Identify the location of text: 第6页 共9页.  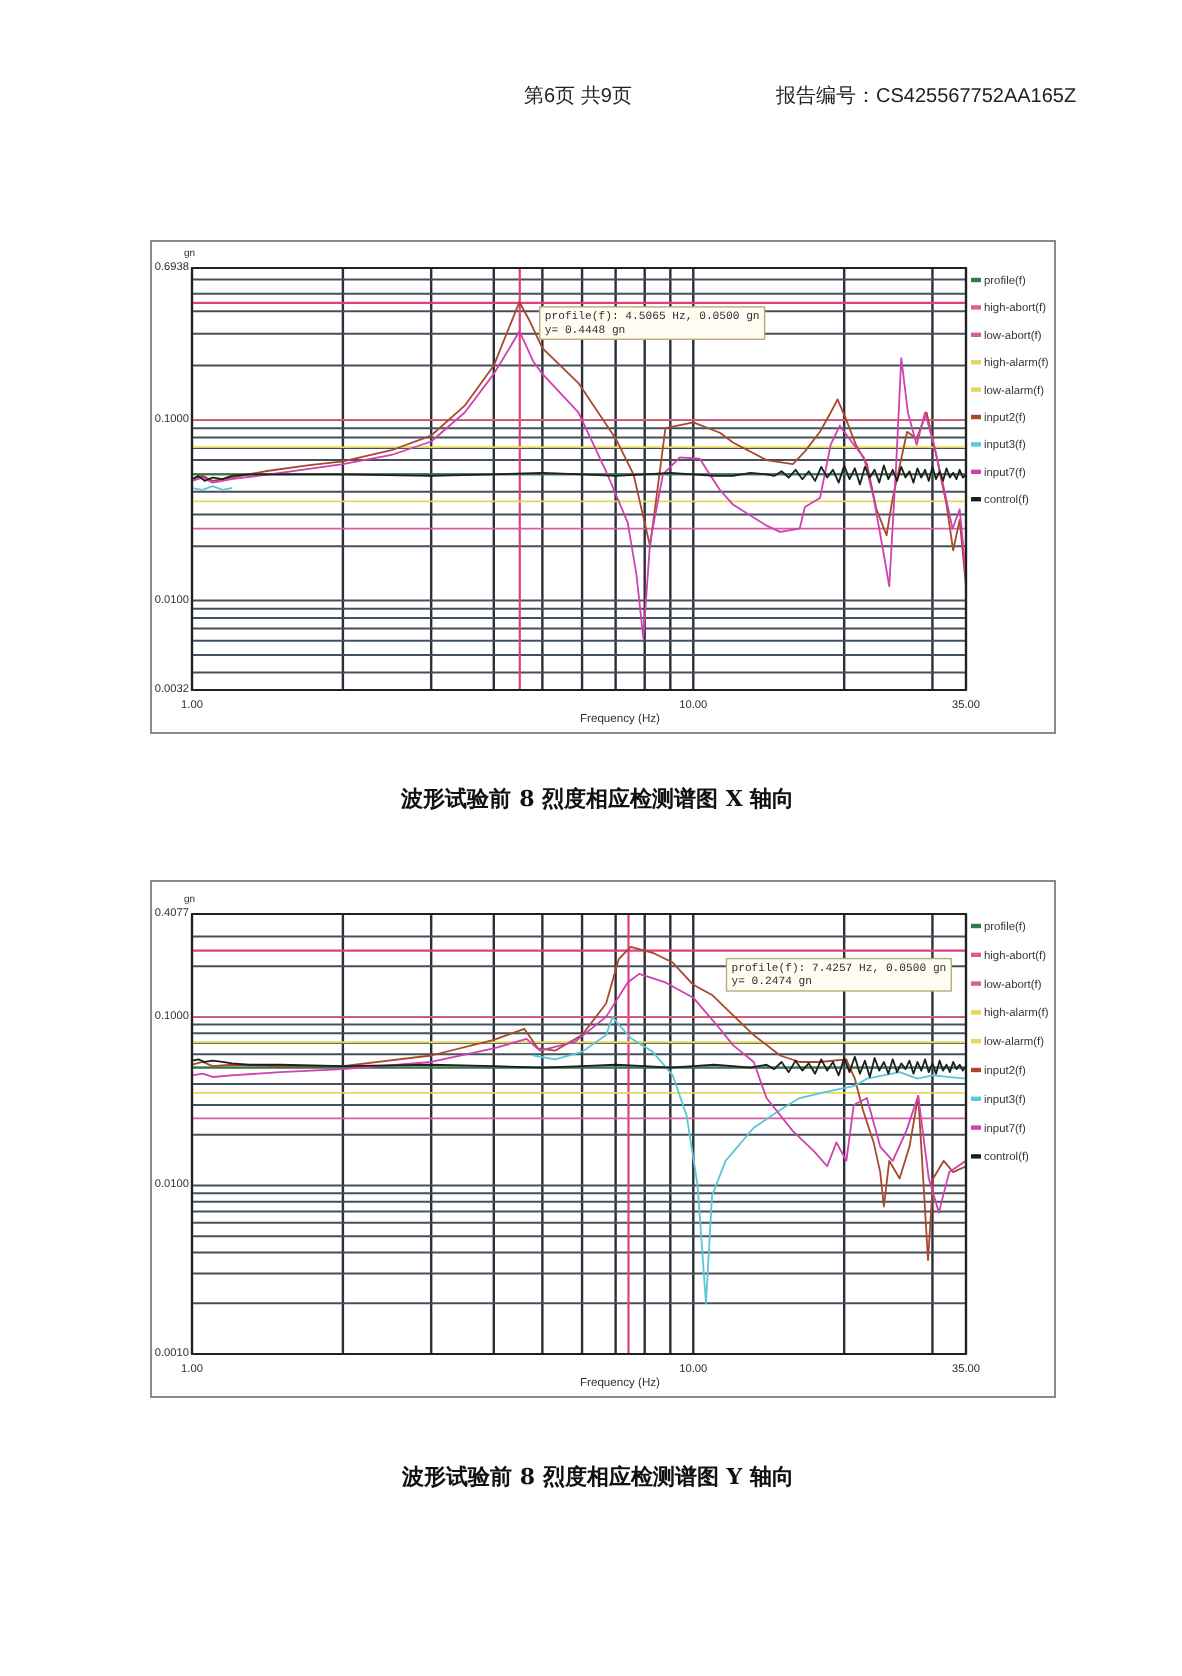
(578, 96).